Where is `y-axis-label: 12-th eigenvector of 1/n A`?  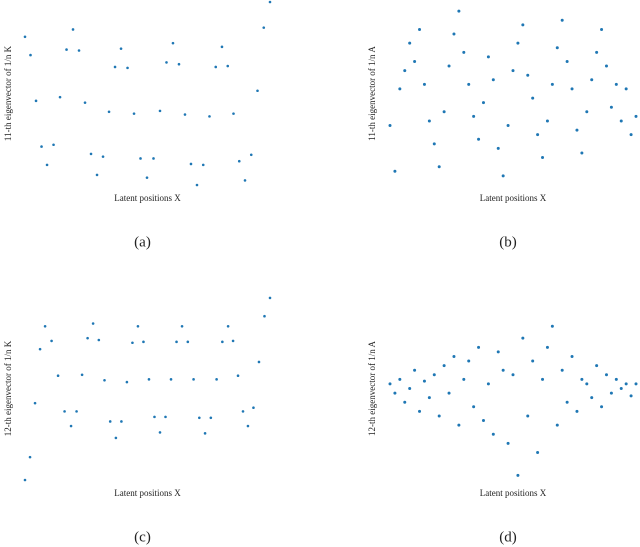
y-axis-label: 12-th eigenvector of 1/n A is located at coordinates (372, 388).